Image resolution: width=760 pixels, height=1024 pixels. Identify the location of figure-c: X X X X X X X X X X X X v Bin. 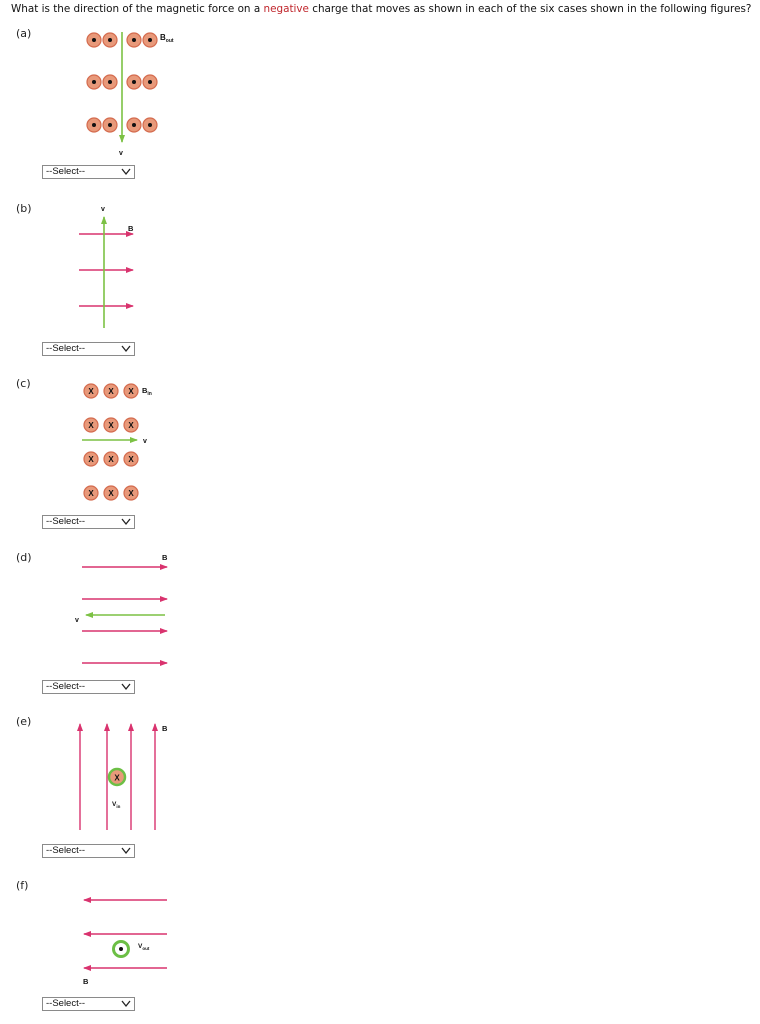
(117, 442).